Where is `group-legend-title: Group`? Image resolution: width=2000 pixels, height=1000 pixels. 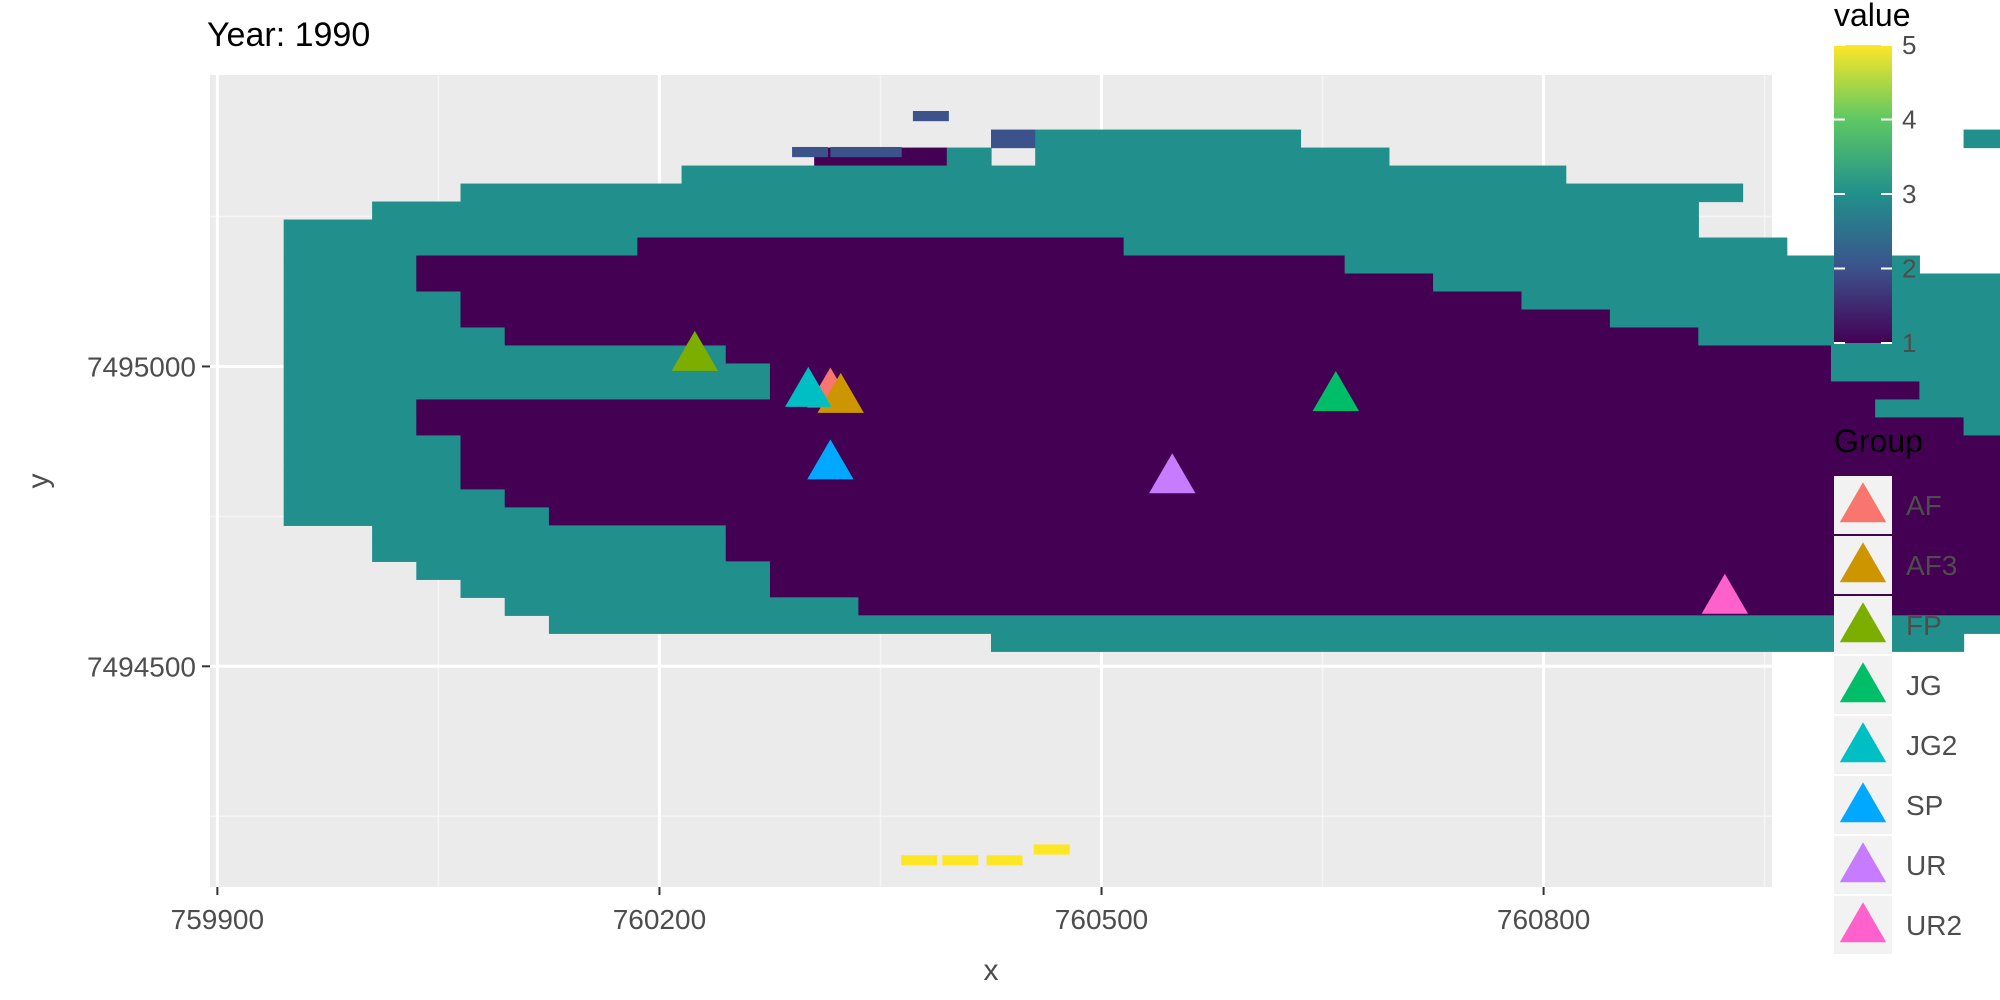
group-legend-title: Group is located at coordinates (1878, 441).